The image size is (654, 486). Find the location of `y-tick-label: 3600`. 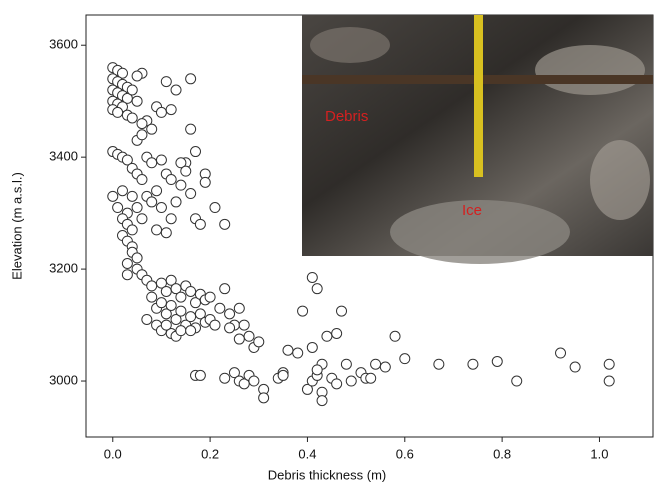

y-tick-label: 3600 is located at coordinates (63, 44).